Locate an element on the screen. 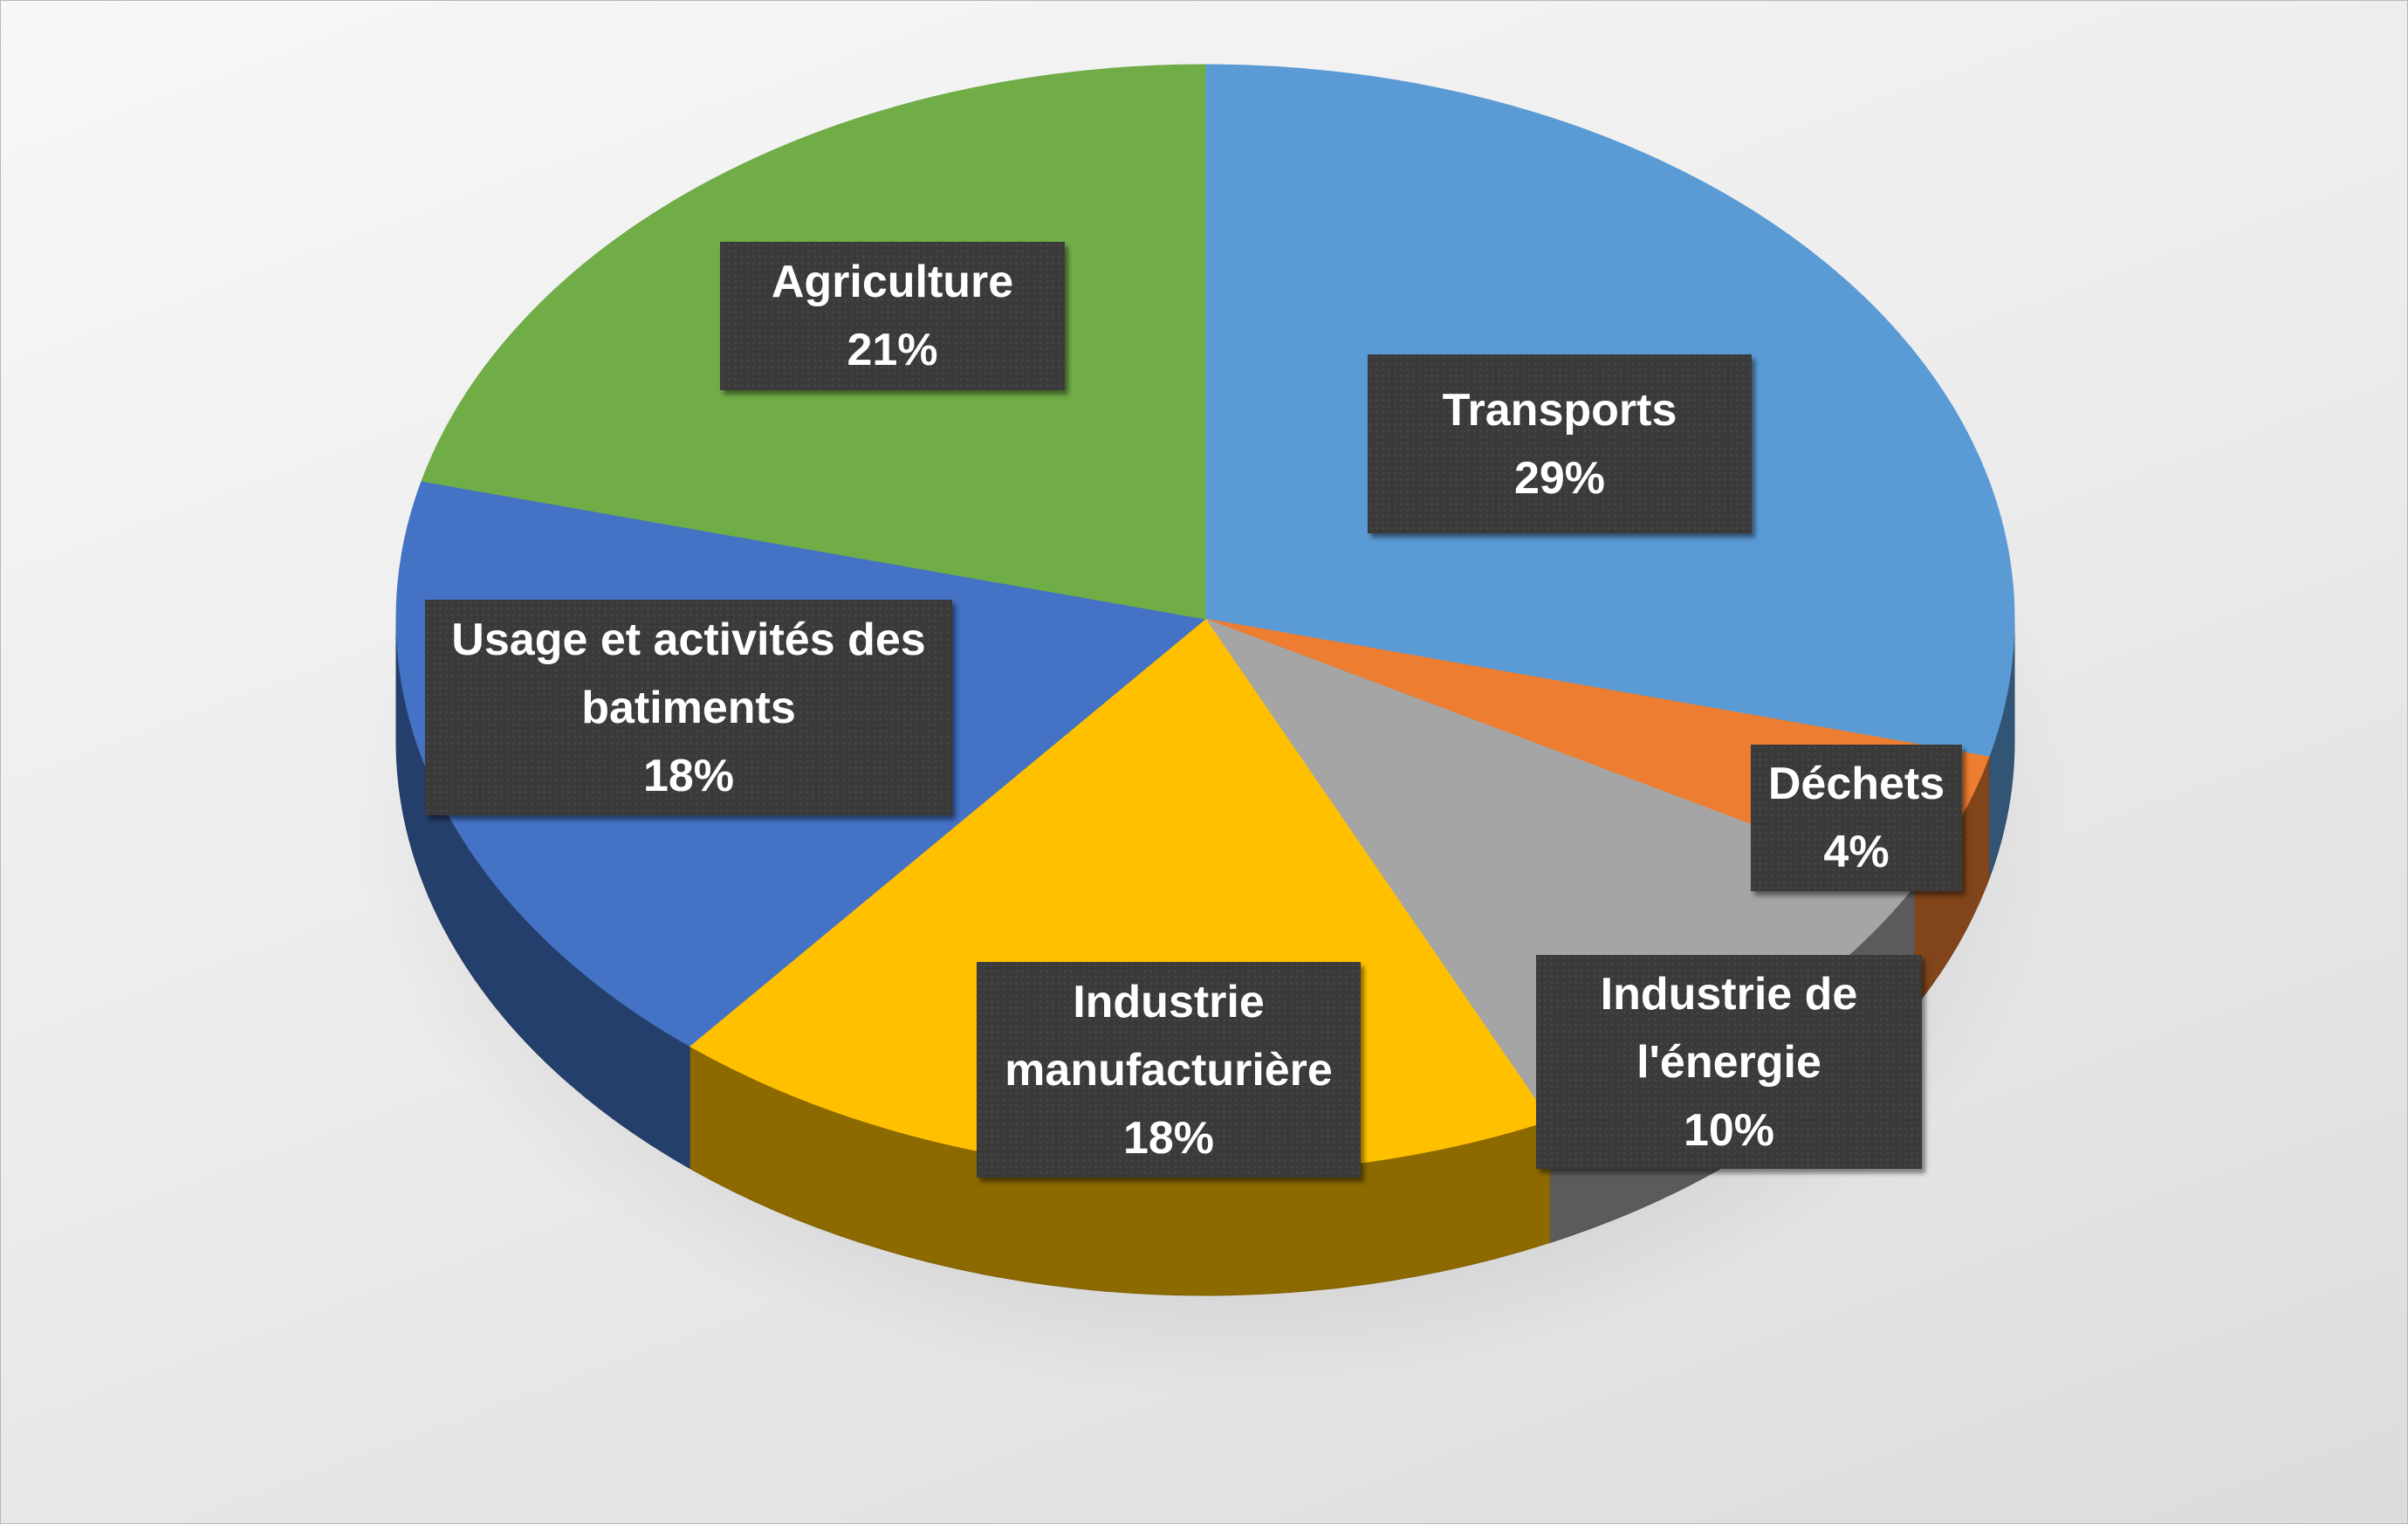 This screenshot has width=2408, height=1525. label-usage-batiments: Usage et activités des batiments 18% is located at coordinates (688, 707).